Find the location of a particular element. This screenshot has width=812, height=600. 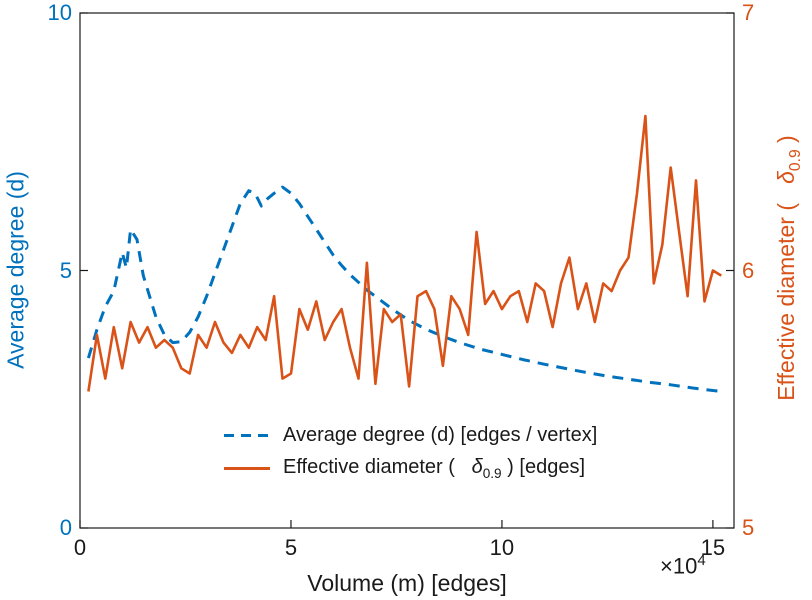

x-axis-label: Volume (m) [edges] is located at coordinates (407, 583).